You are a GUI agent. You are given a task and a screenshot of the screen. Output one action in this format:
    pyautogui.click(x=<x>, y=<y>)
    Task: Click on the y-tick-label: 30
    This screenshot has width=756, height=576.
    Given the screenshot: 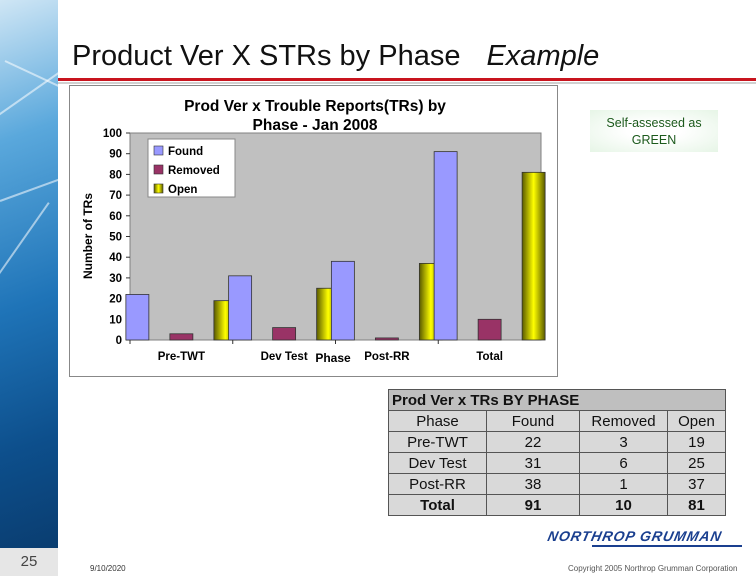 What is the action you would take?
    pyautogui.click(x=115, y=279)
    